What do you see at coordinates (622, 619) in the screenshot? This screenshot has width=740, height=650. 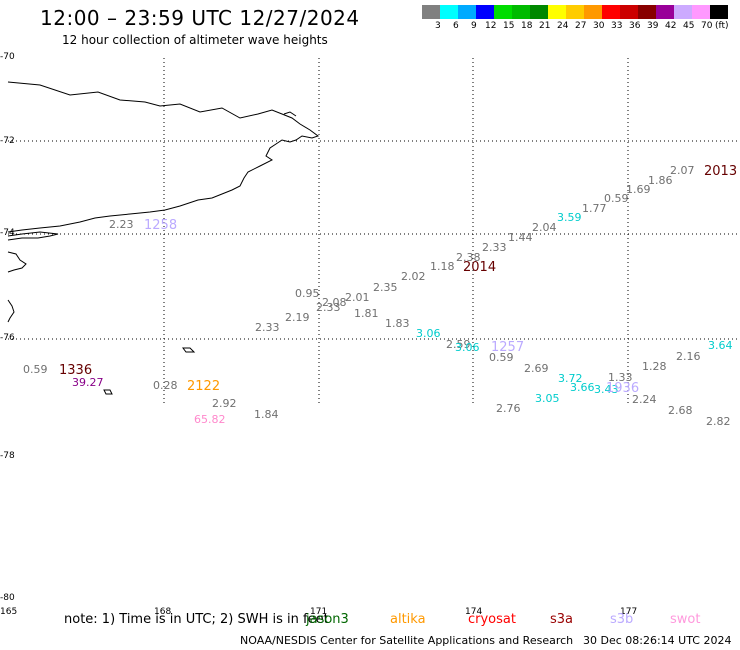 I see `satellite-legend-s3b: s3b` at bounding box center [622, 619].